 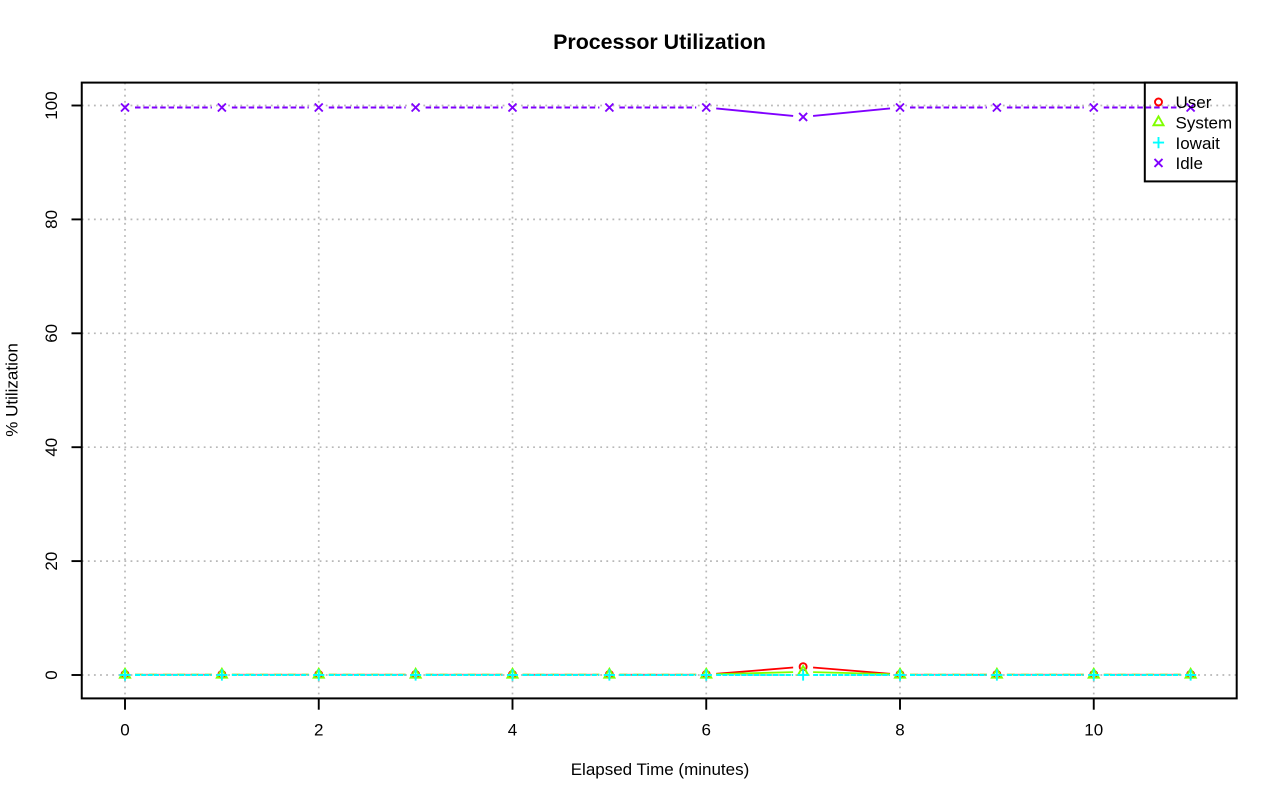 What do you see at coordinates (51, 105) in the screenshot?
I see `svg-text: 100` at bounding box center [51, 105].